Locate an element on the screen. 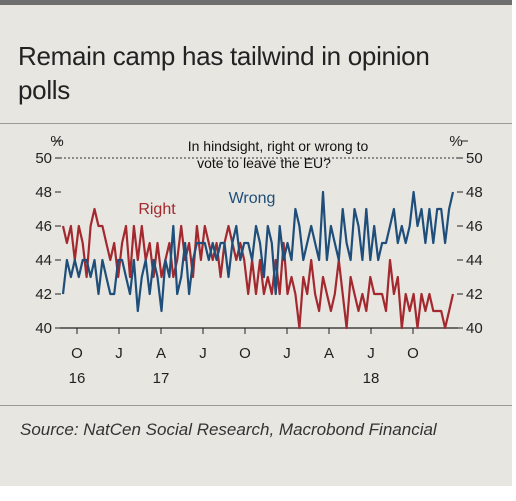 This screenshot has width=516, height=501. top-divider is located at coordinates (256, 123).